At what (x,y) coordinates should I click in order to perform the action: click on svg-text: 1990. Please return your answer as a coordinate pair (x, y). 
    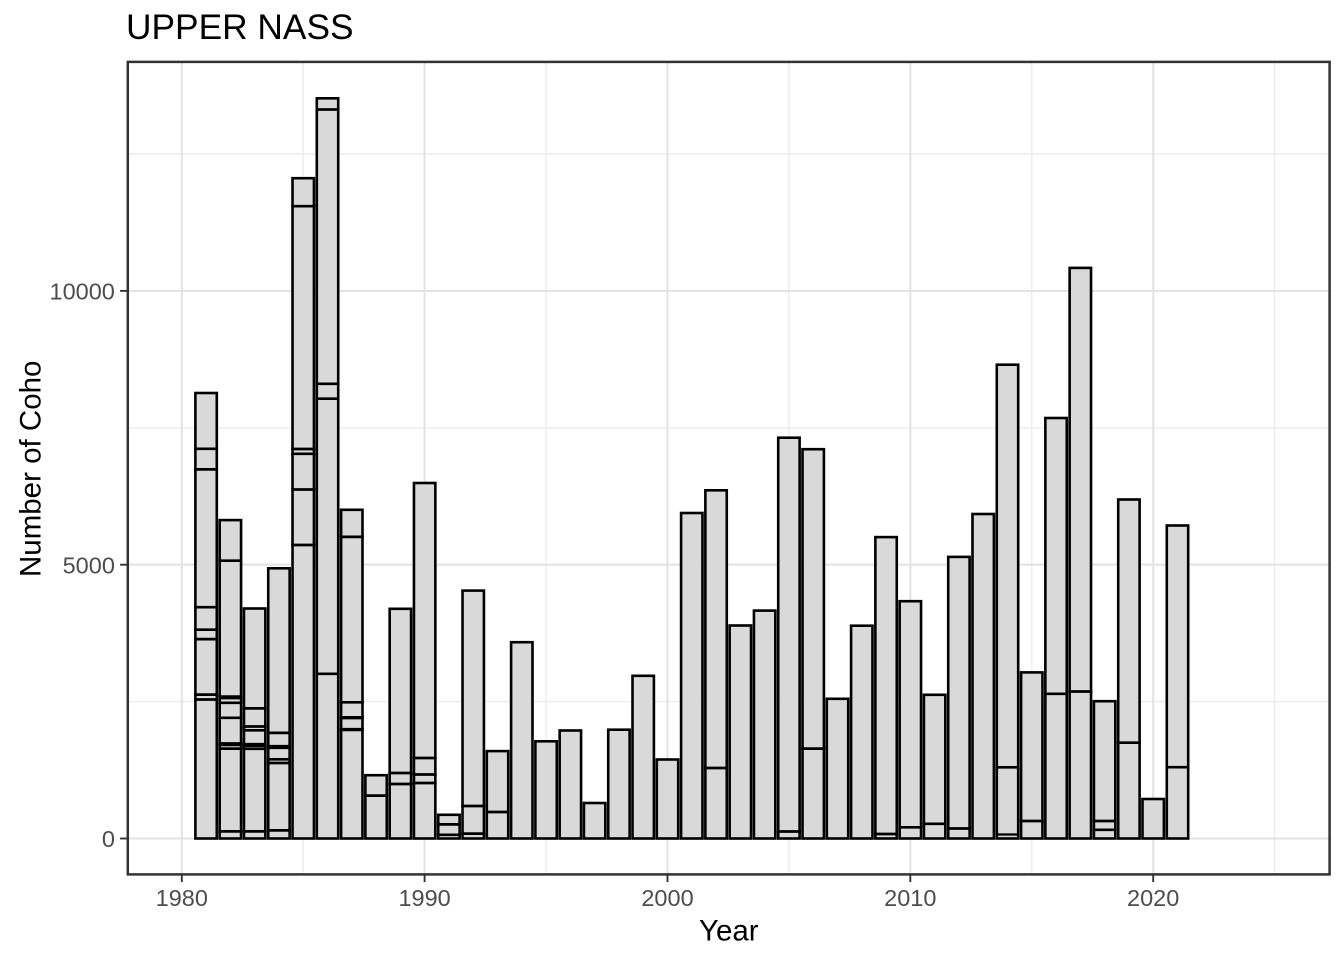
    Looking at the image, I should click on (424, 898).